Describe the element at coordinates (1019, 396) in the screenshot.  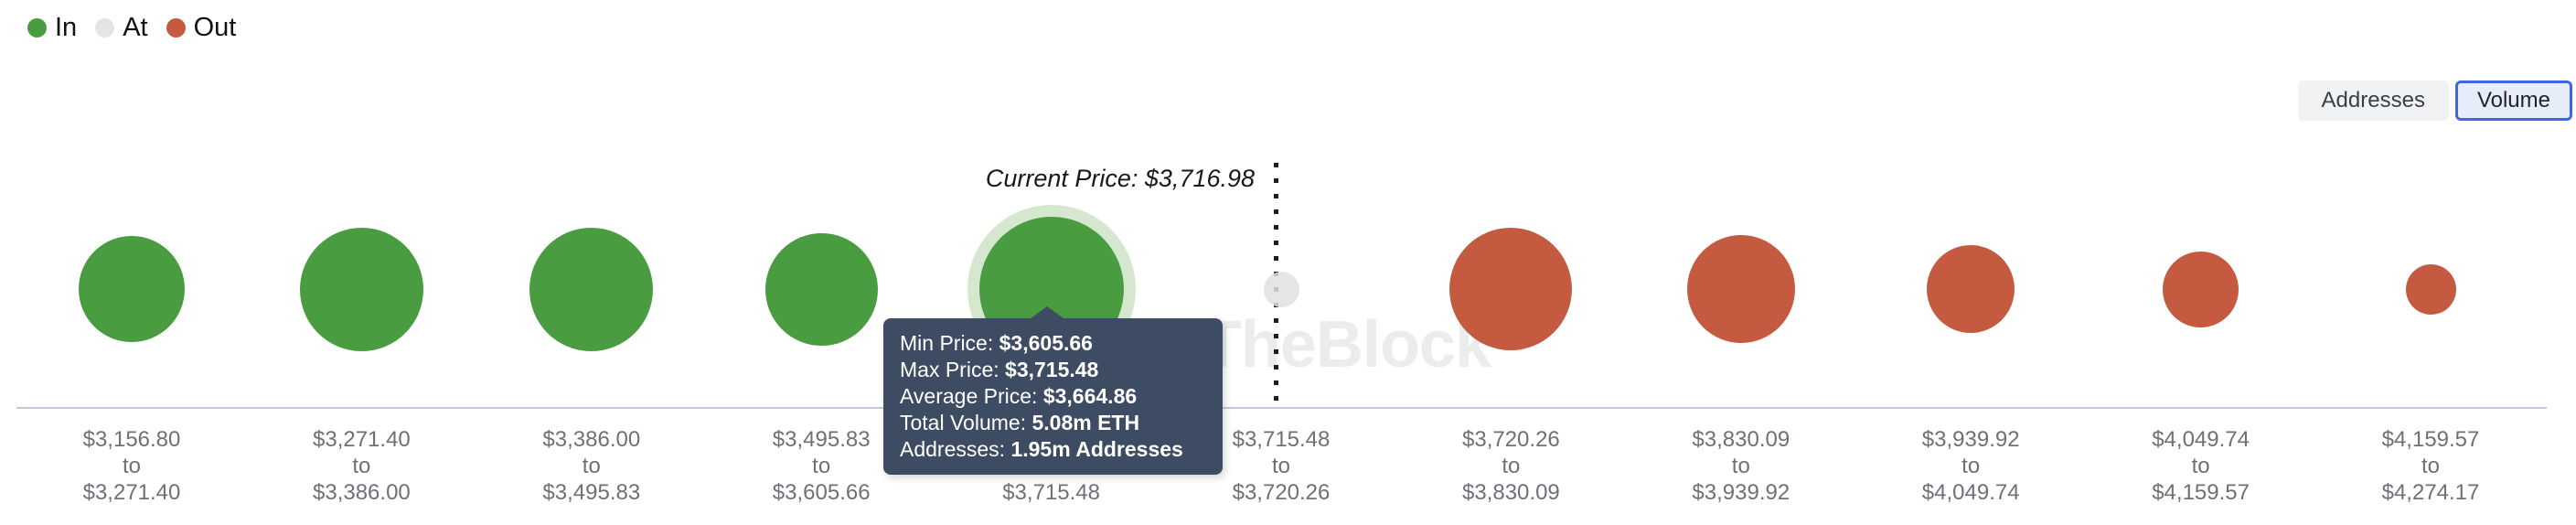
I see `tooltip-row: Average Price: $3,664.86` at that location.